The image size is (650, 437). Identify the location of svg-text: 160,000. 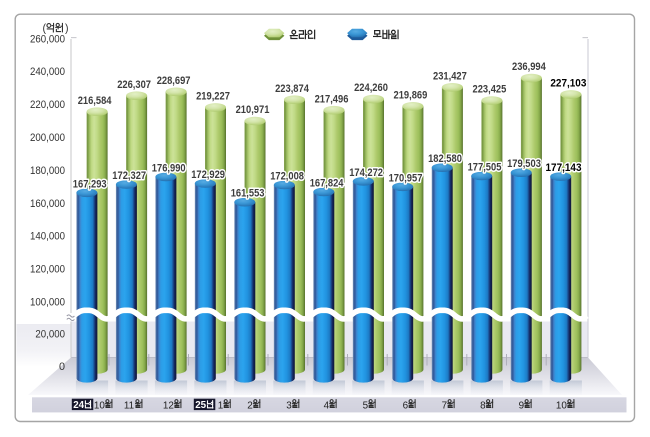
(47, 204).